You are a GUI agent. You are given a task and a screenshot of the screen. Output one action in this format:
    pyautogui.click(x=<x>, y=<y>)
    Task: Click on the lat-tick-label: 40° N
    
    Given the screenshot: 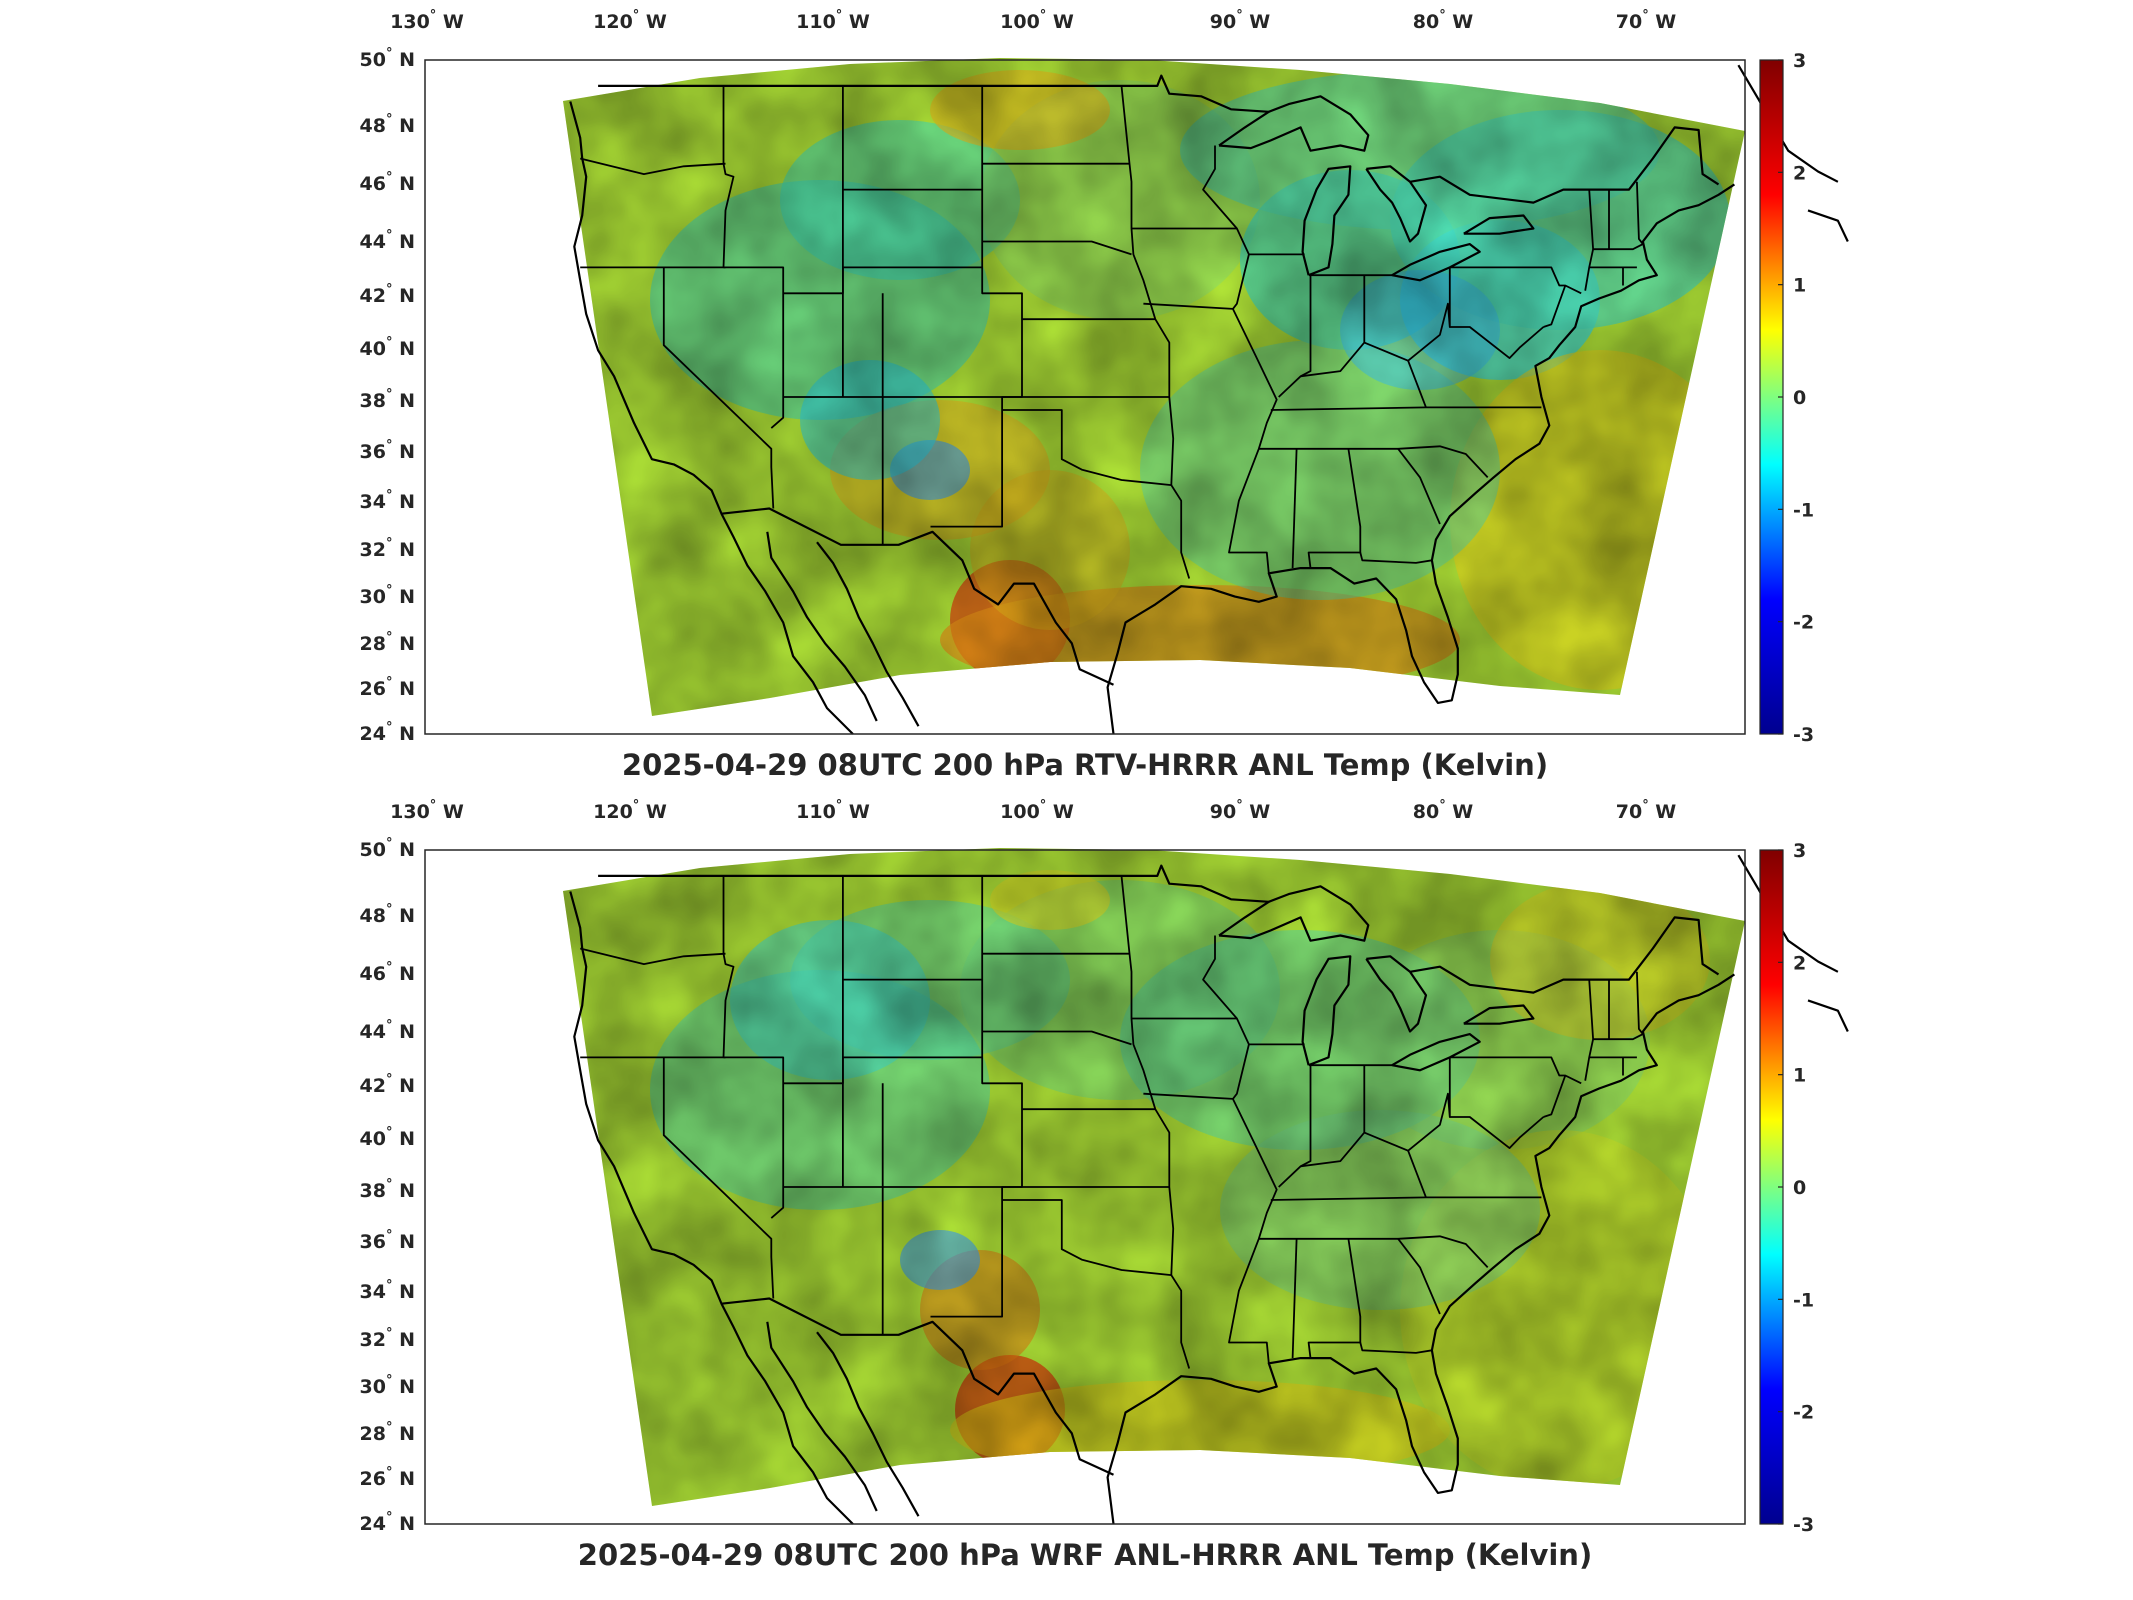 What is the action you would take?
    pyautogui.click(x=387, y=1137)
    